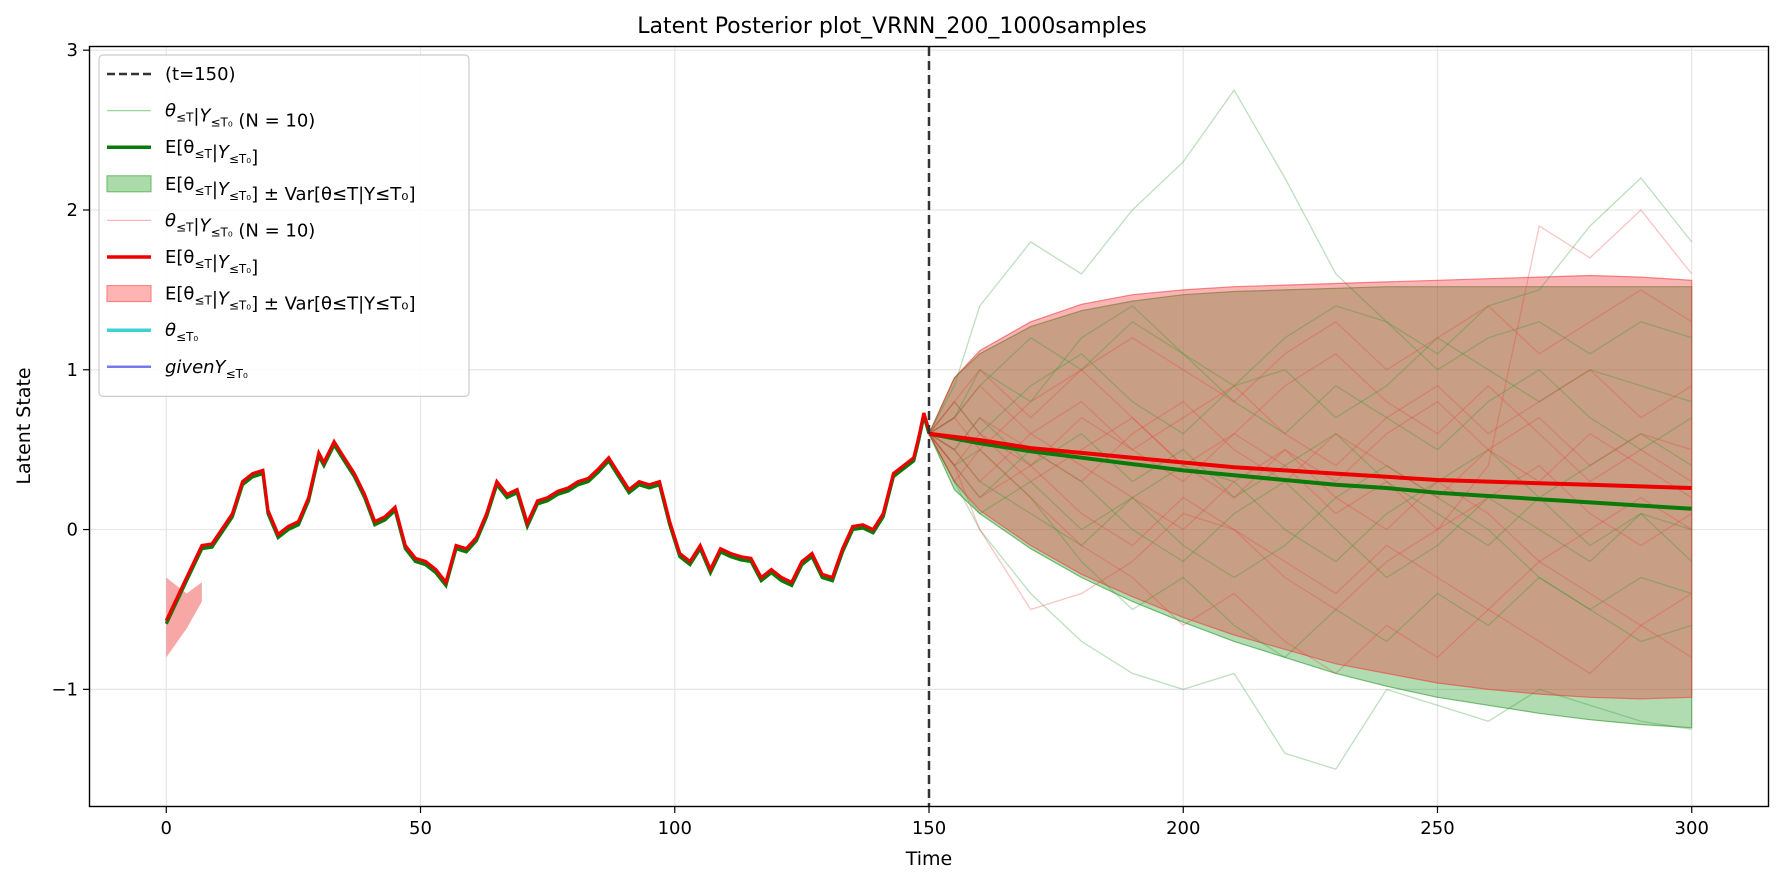 This screenshot has height=884, width=1784. Describe the element at coordinates (200, 74) in the screenshot. I see `legend-label: (t=150)` at that location.